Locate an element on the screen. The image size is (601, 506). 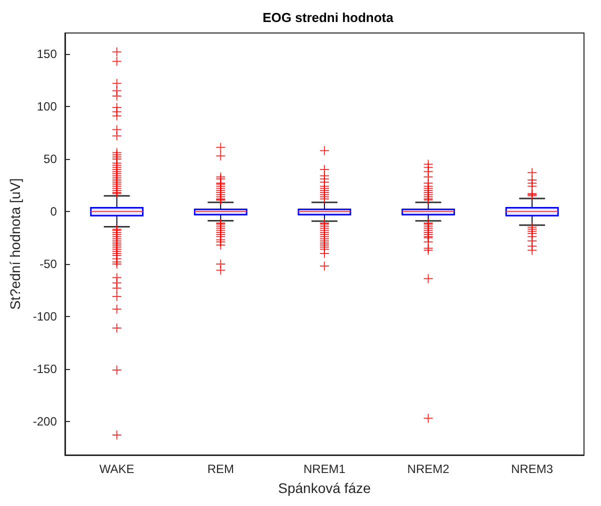
y-axis-title: St?ední hodnota [uV] is located at coordinates (15, 244).